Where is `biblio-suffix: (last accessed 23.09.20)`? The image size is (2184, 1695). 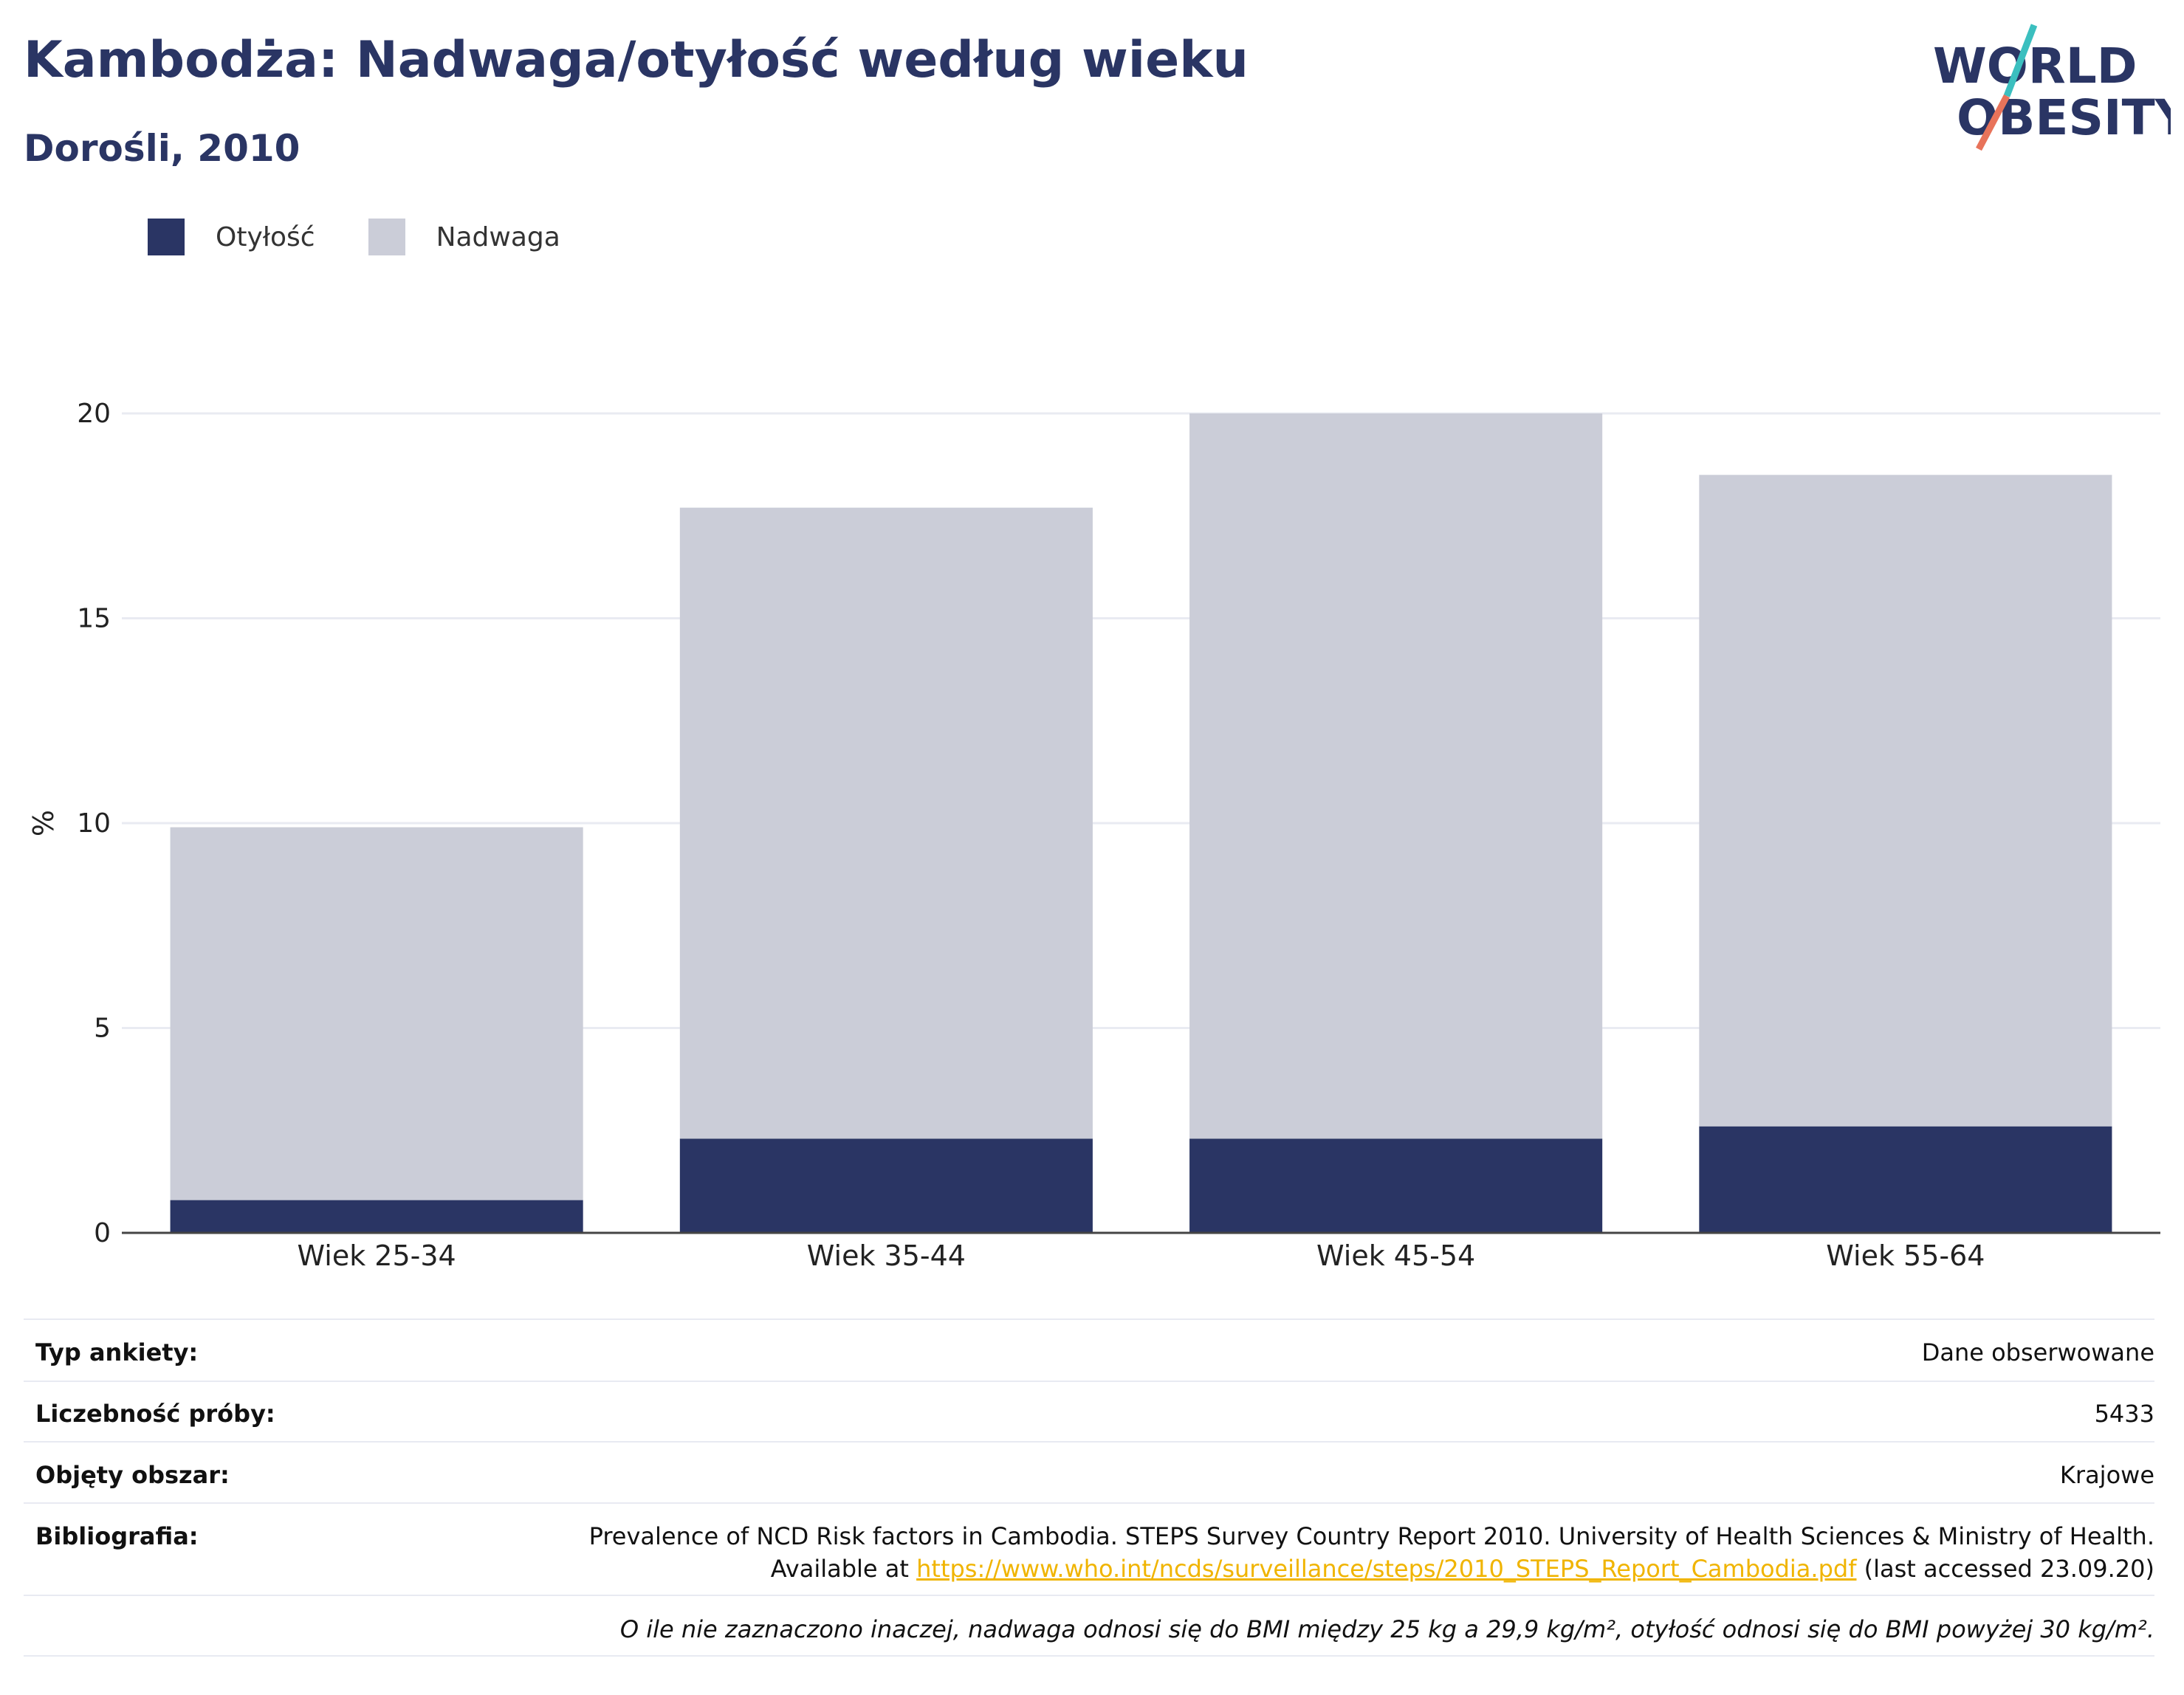 biblio-suffix: (last accessed 23.09.20) is located at coordinates (2005, 1569).